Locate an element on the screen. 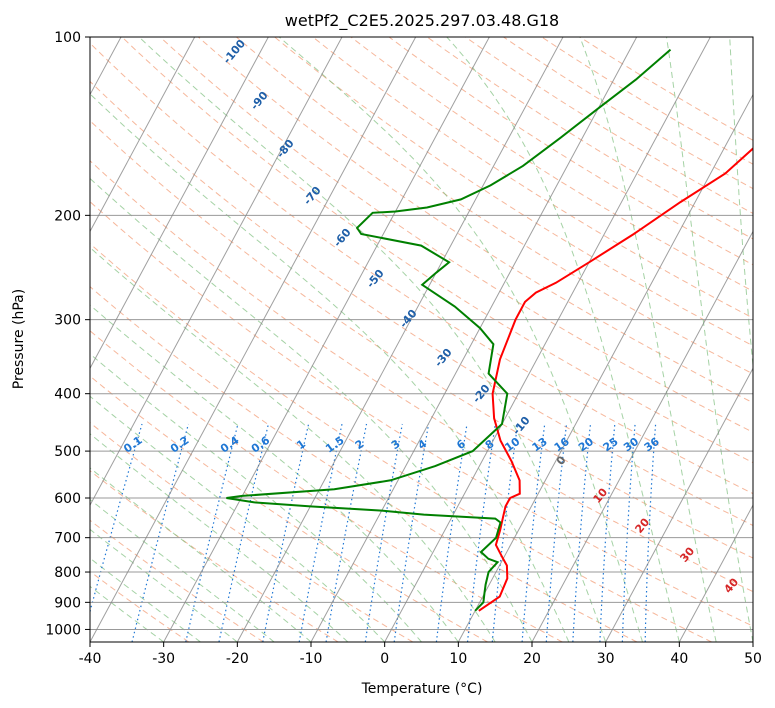 This screenshot has width=775, height=708. x-tick-label: 0 is located at coordinates (384, 659).